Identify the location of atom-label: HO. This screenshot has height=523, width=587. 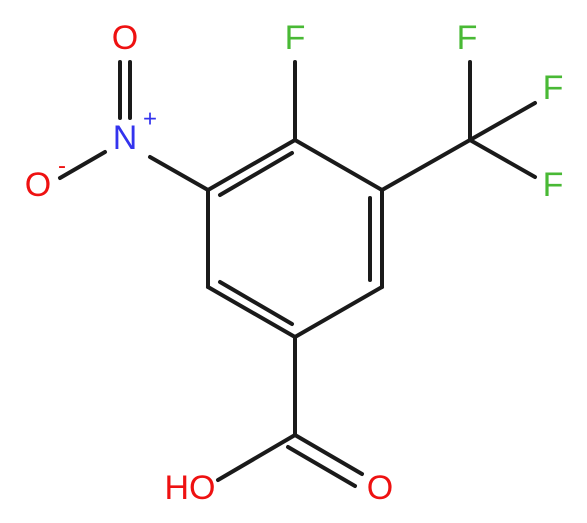
(190, 488).